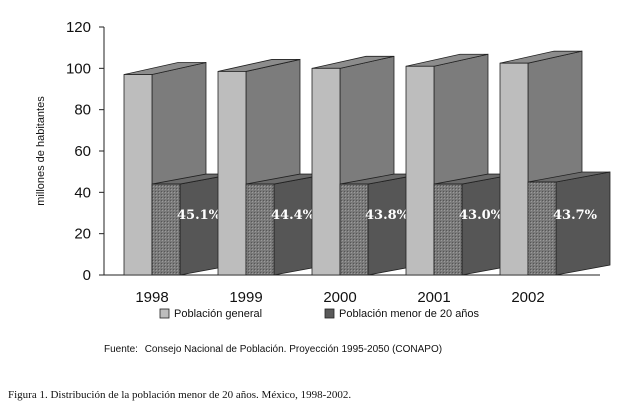 This screenshot has height=407, width=636. I want to click on y-axis-label: millones de habitantes, so click(41, 151).